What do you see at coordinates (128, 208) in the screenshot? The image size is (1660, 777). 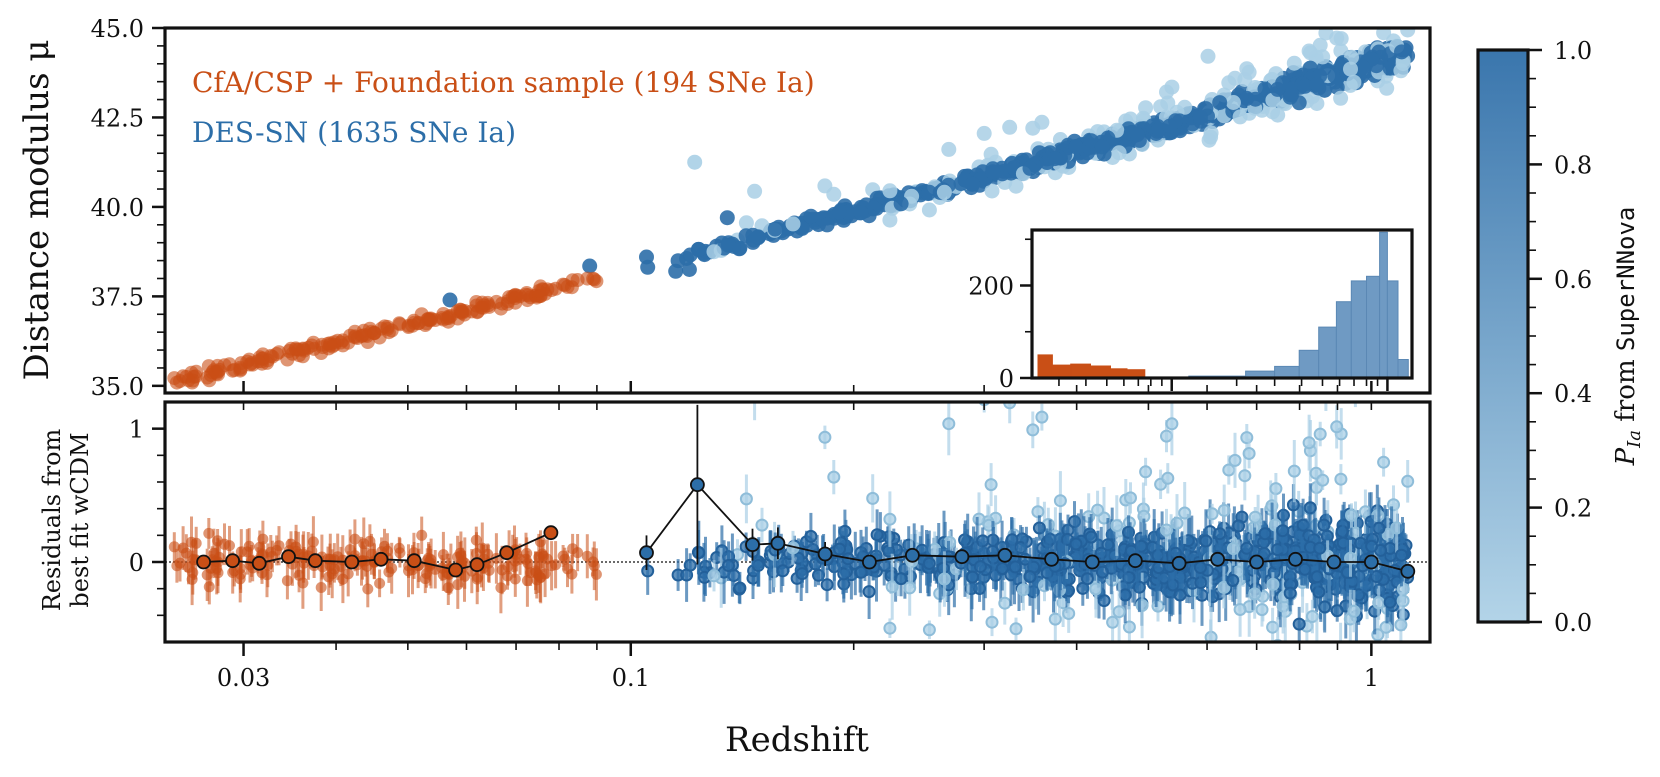 I see `hubble-y-ticks: 35.0 37.5 40.0 42.5 45.0` at bounding box center [128, 208].